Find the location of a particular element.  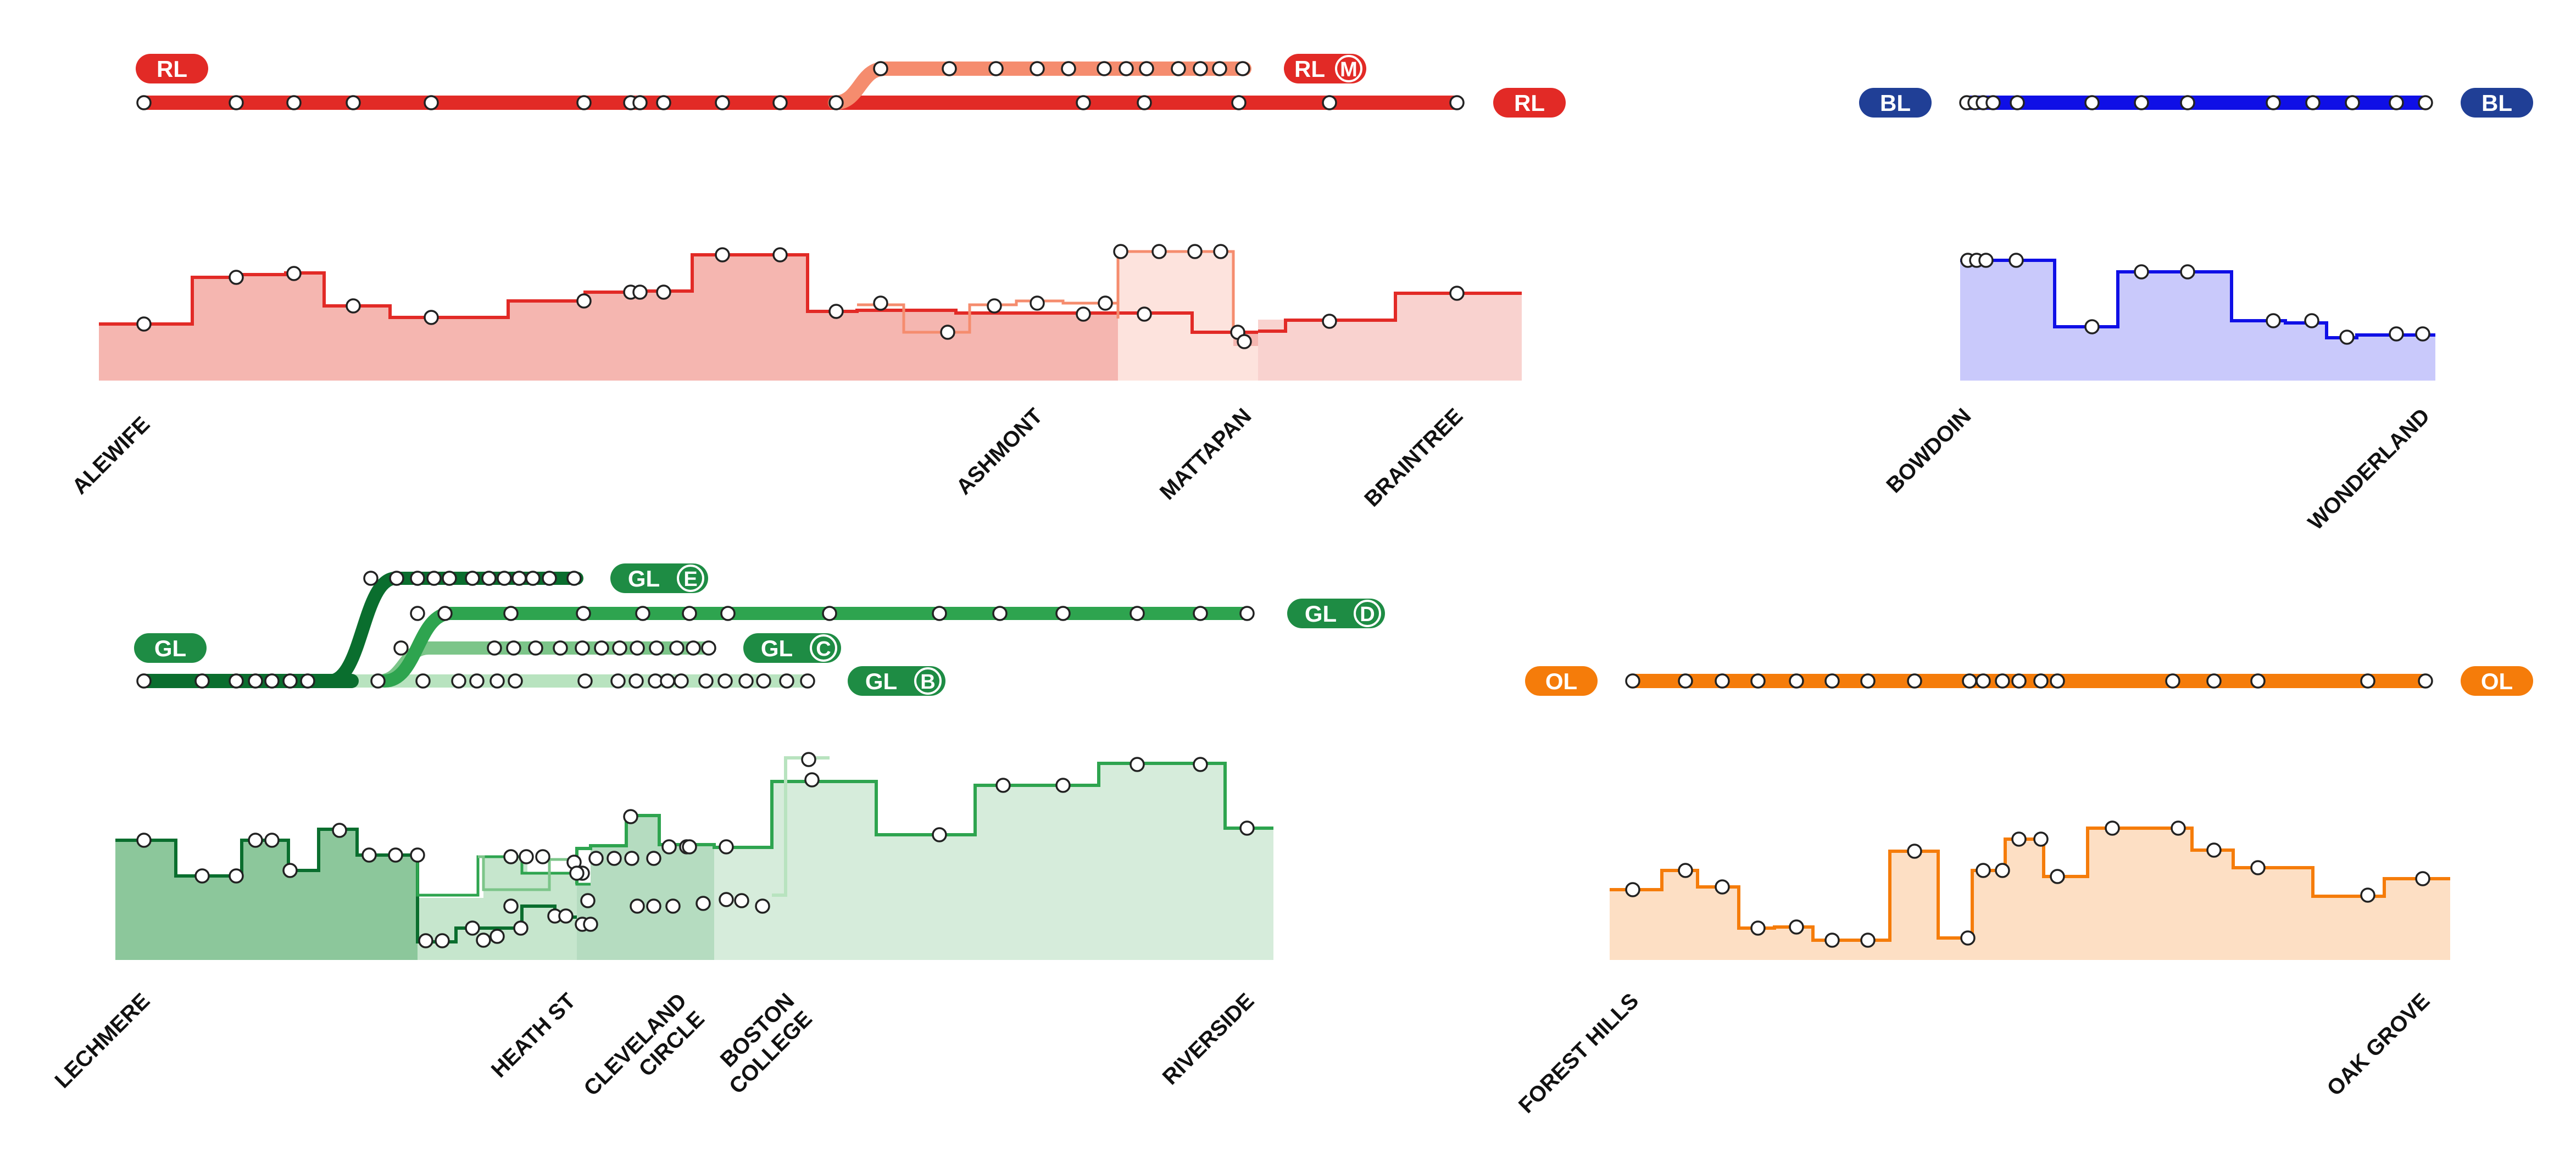

orange-badge-right-pill is located at coordinates (2497, 681).